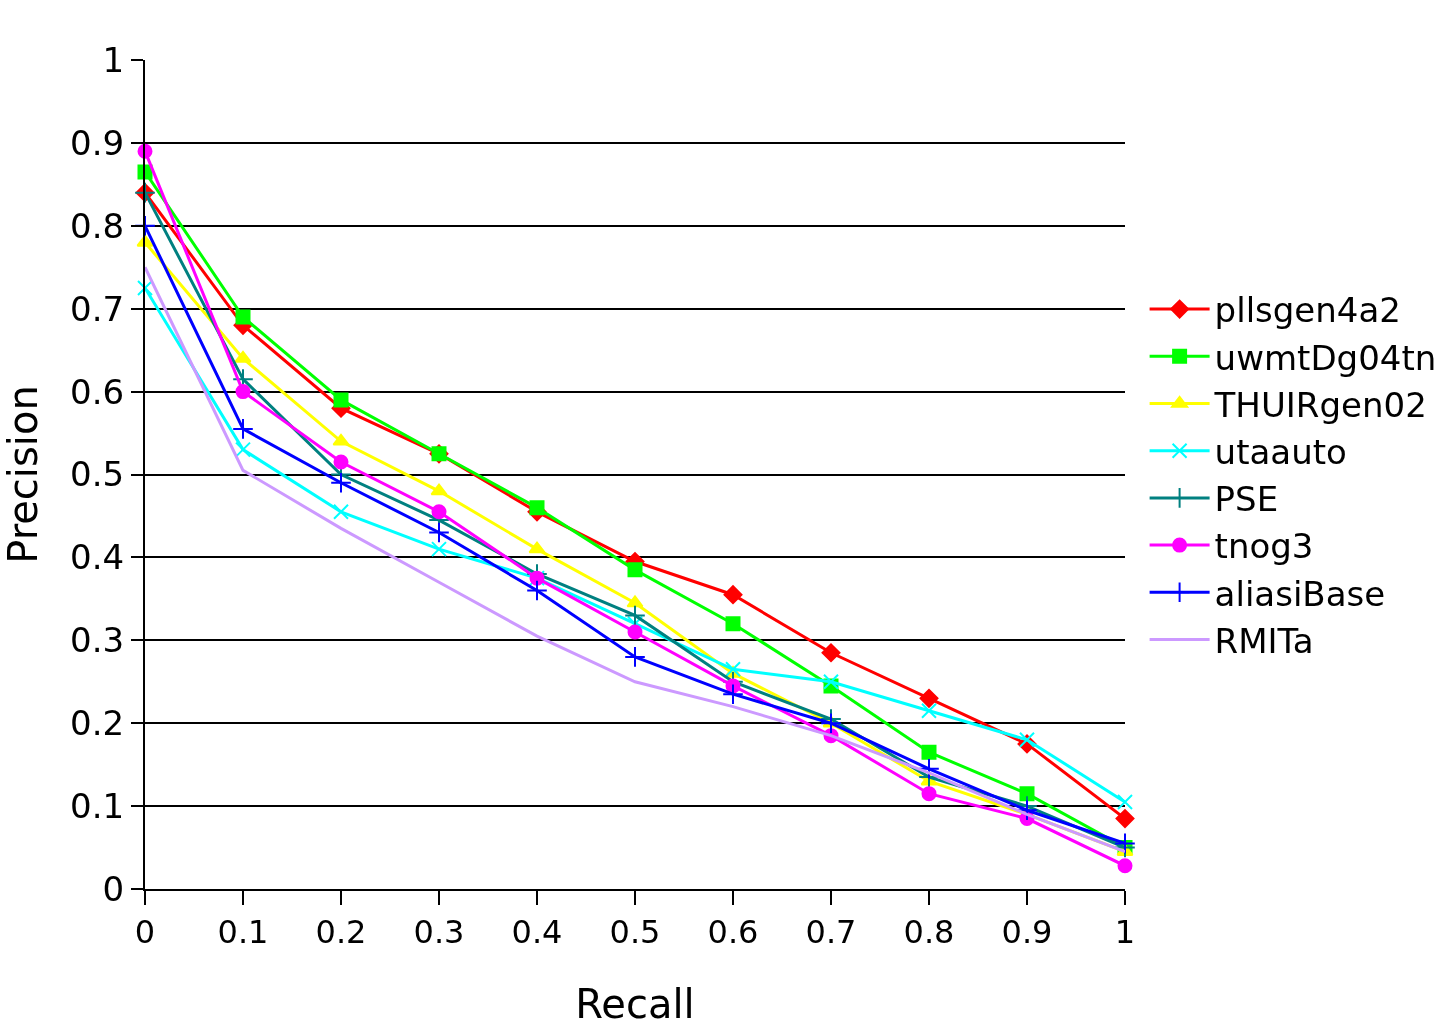 The width and height of the screenshot is (1454, 1031). I want to click on y-axis-title: Precision, so click(23, 474).